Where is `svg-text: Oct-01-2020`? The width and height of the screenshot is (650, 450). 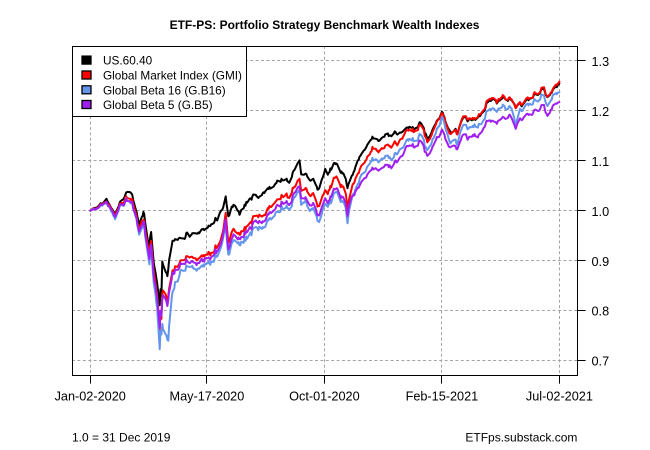
svg-text: Oct-01-2020 is located at coordinates (324, 397).